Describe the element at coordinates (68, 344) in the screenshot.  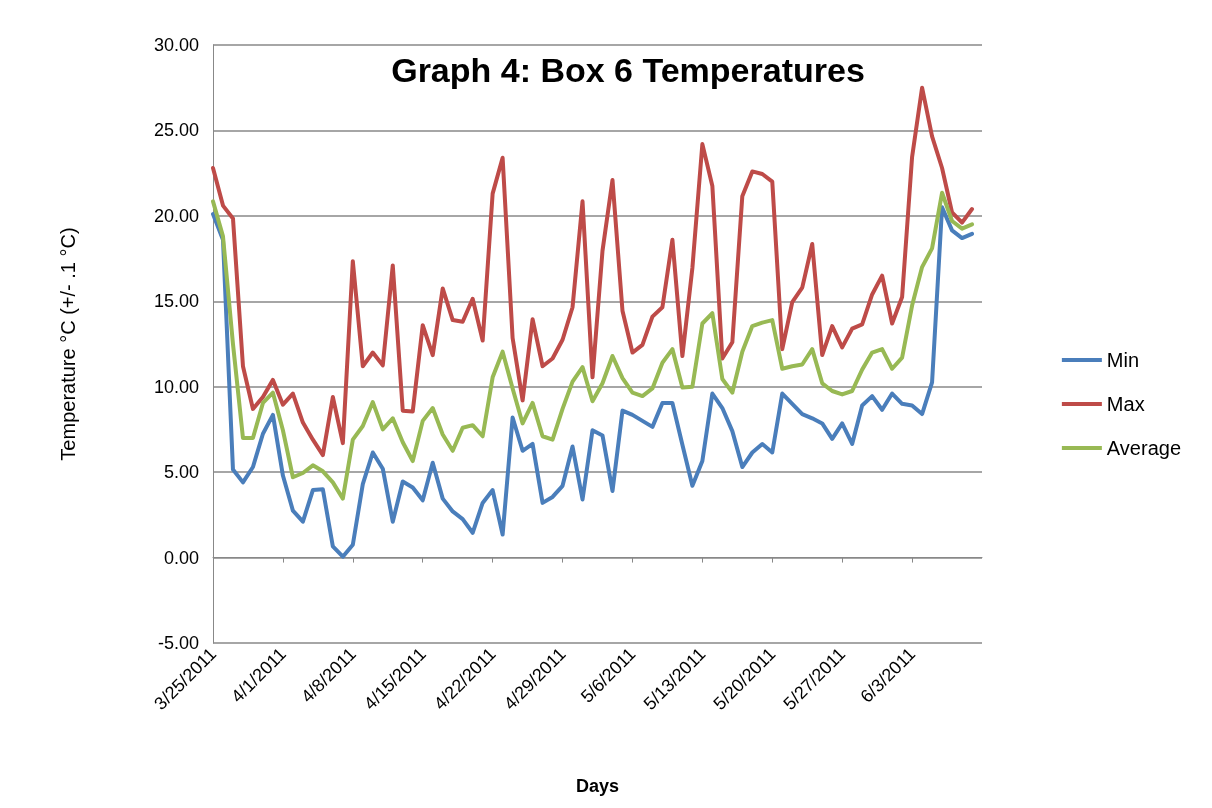
I see `y-axis-title: Temperature °C (+/- .1 °C)` at that location.